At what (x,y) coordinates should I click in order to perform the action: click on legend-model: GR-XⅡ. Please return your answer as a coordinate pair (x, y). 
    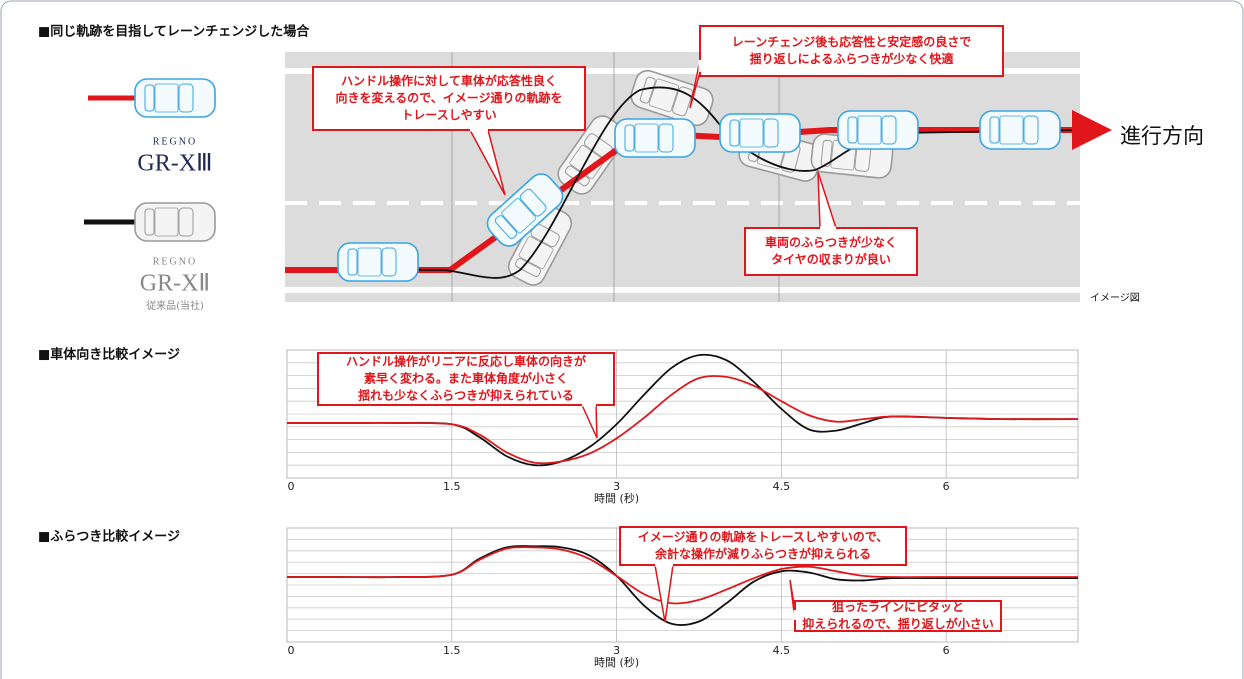
    Looking at the image, I should click on (175, 284).